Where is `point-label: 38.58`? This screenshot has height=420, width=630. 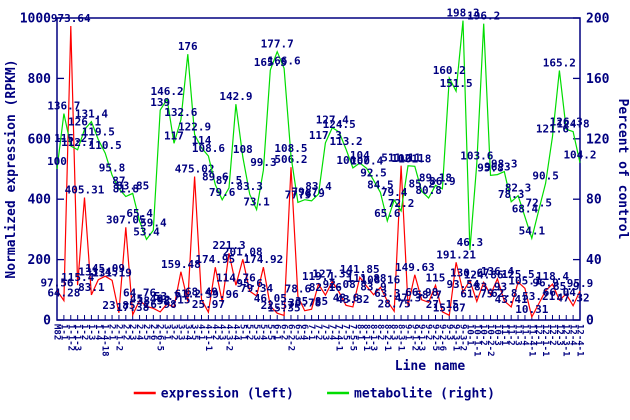
point-label: 38.58 is located at coordinates (153, 300).